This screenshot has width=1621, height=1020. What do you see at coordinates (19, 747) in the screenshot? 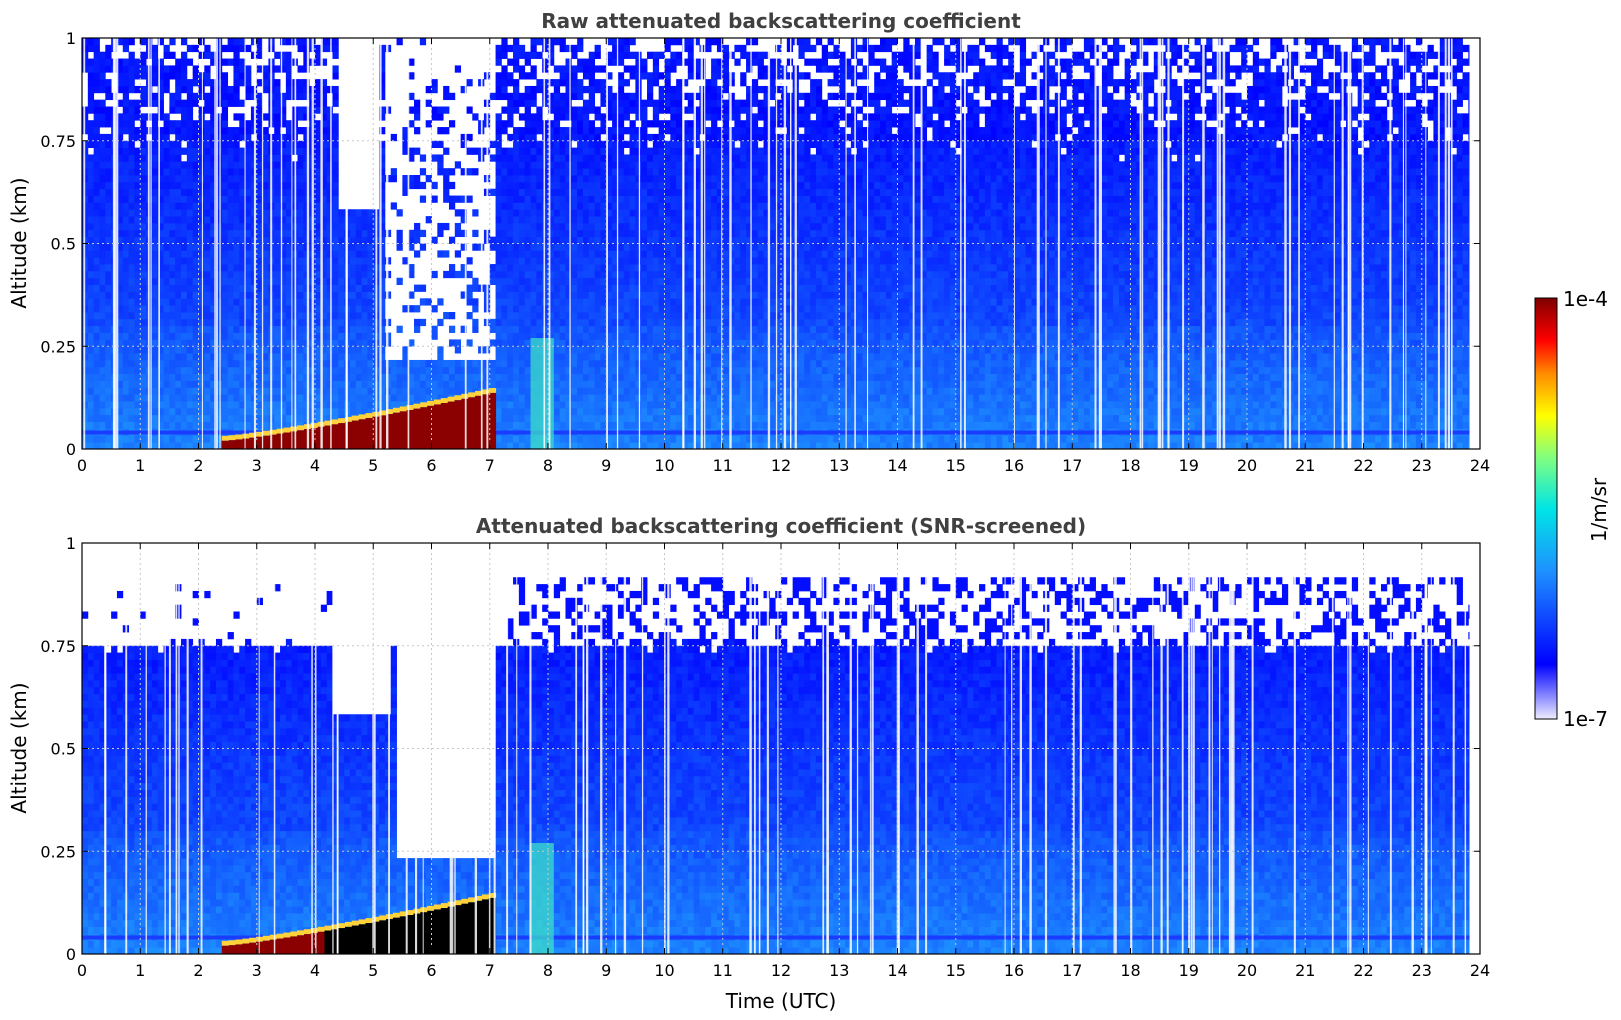
I see `panel2-ylabel: Altitude (km)` at bounding box center [19, 747].